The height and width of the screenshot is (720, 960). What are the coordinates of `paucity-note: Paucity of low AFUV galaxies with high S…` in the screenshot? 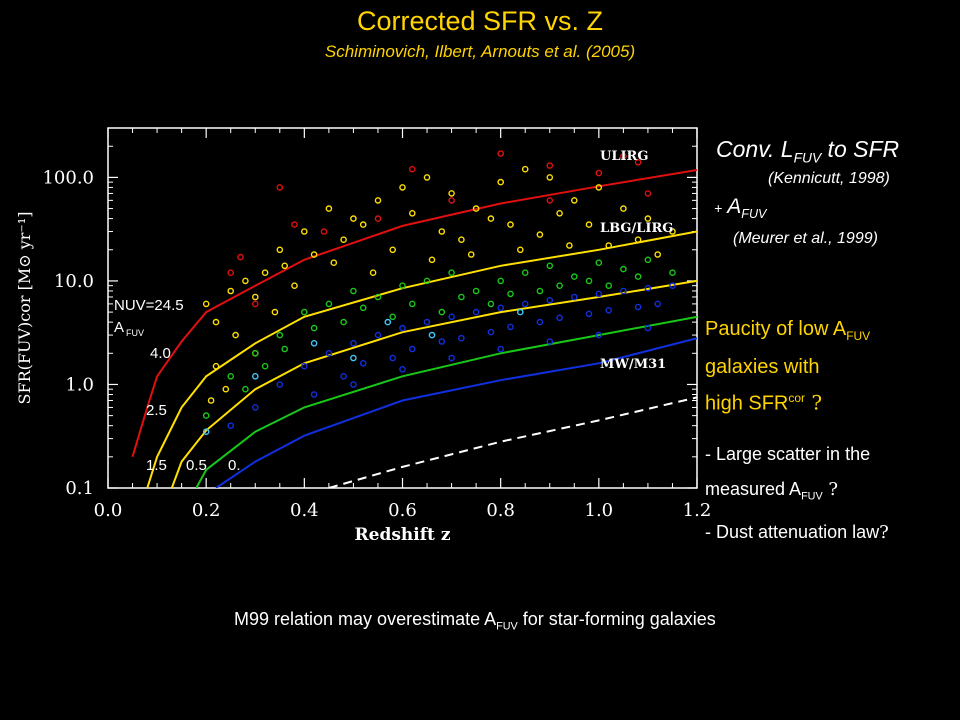 It's located at (788, 366).